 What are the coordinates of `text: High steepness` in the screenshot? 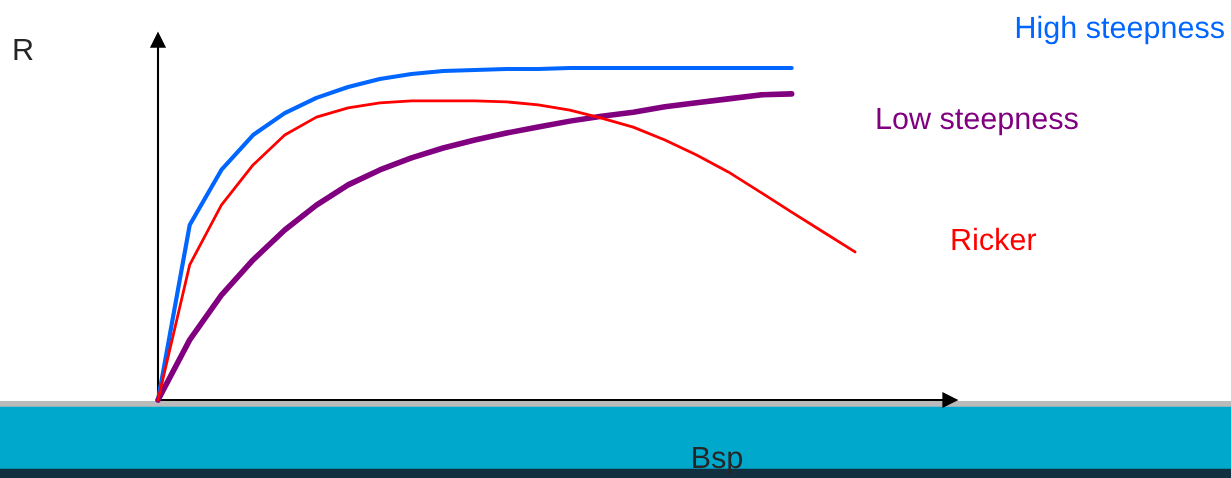 It's located at (1120, 30).